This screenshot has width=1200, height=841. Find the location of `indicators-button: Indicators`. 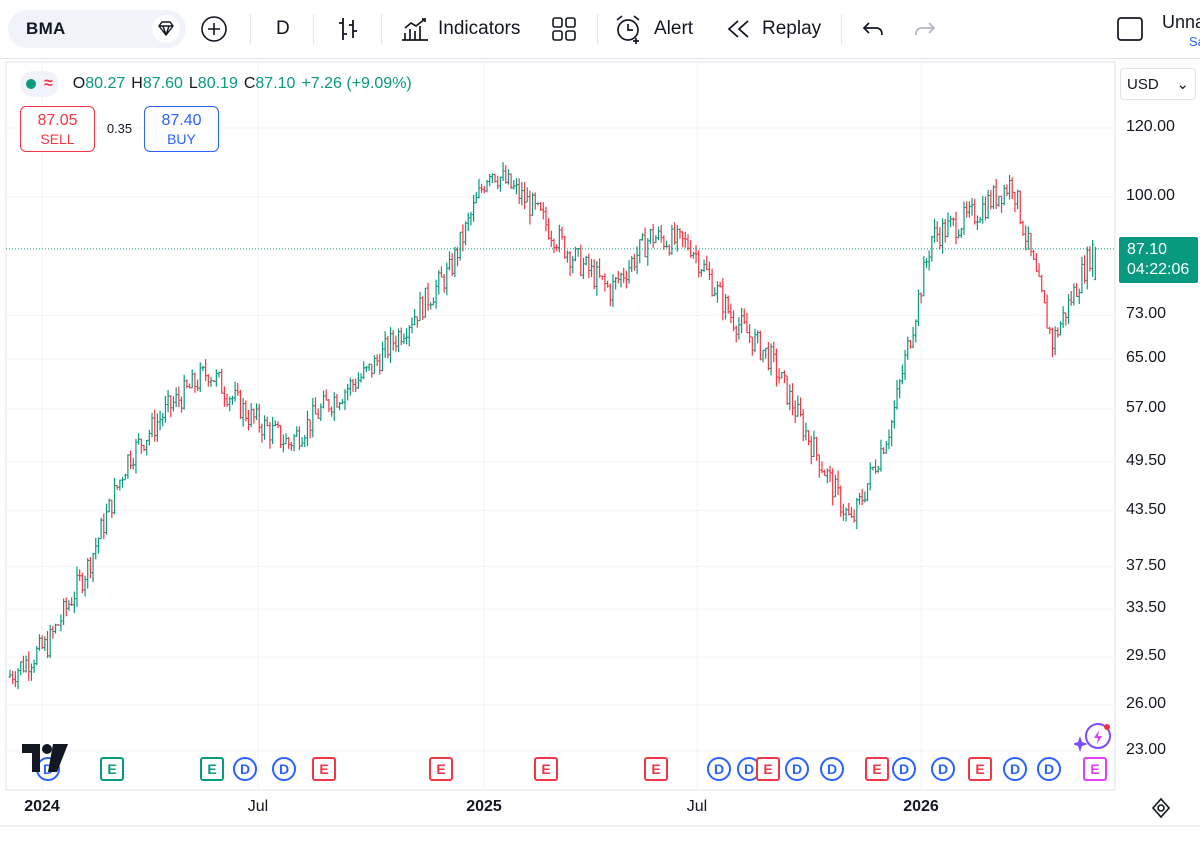

indicators-button: Indicators is located at coordinates (460, 29).